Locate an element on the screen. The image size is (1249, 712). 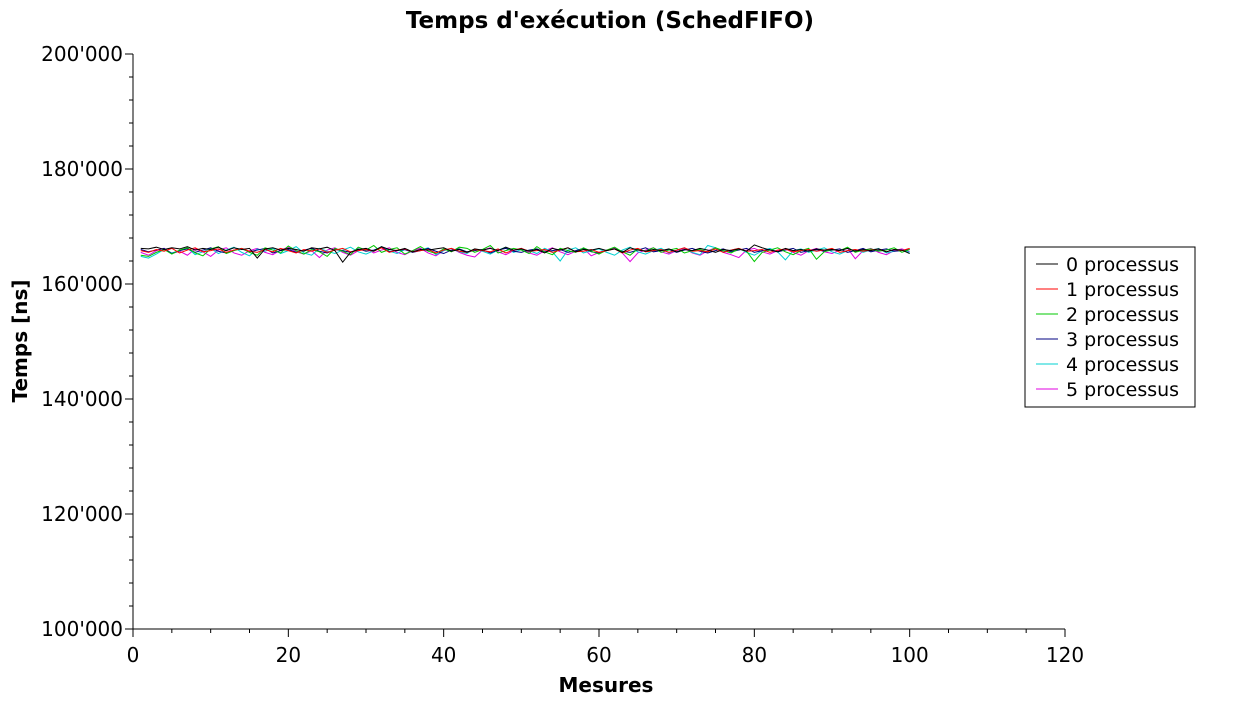
y-tick-label: 120'000 is located at coordinates (82, 514).